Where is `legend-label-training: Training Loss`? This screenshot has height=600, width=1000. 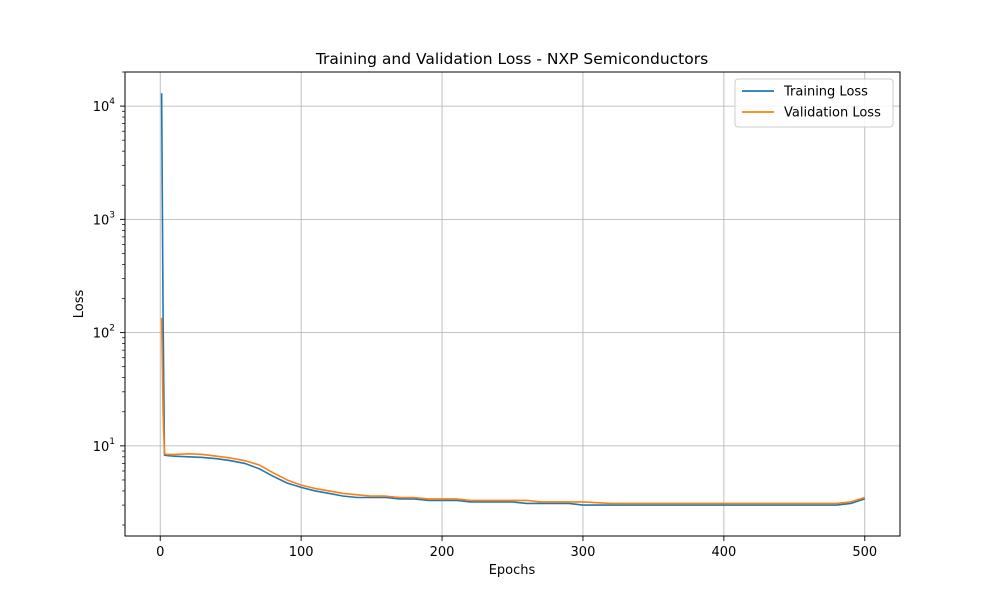
legend-label-training: Training Loss is located at coordinates (825, 92).